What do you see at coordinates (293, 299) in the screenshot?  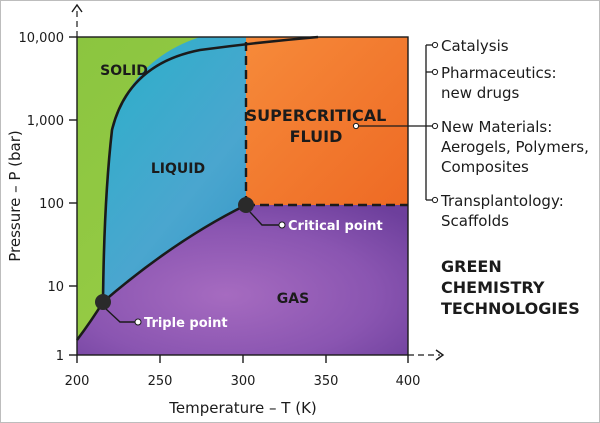 I see `gas-label: GAS` at bounding box center [293, 299].